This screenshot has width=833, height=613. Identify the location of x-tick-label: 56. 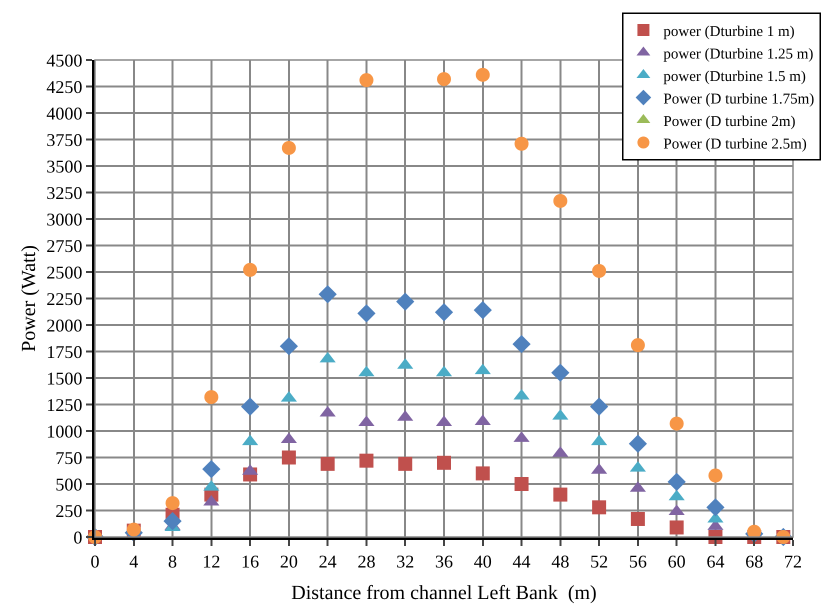
(637, 562).